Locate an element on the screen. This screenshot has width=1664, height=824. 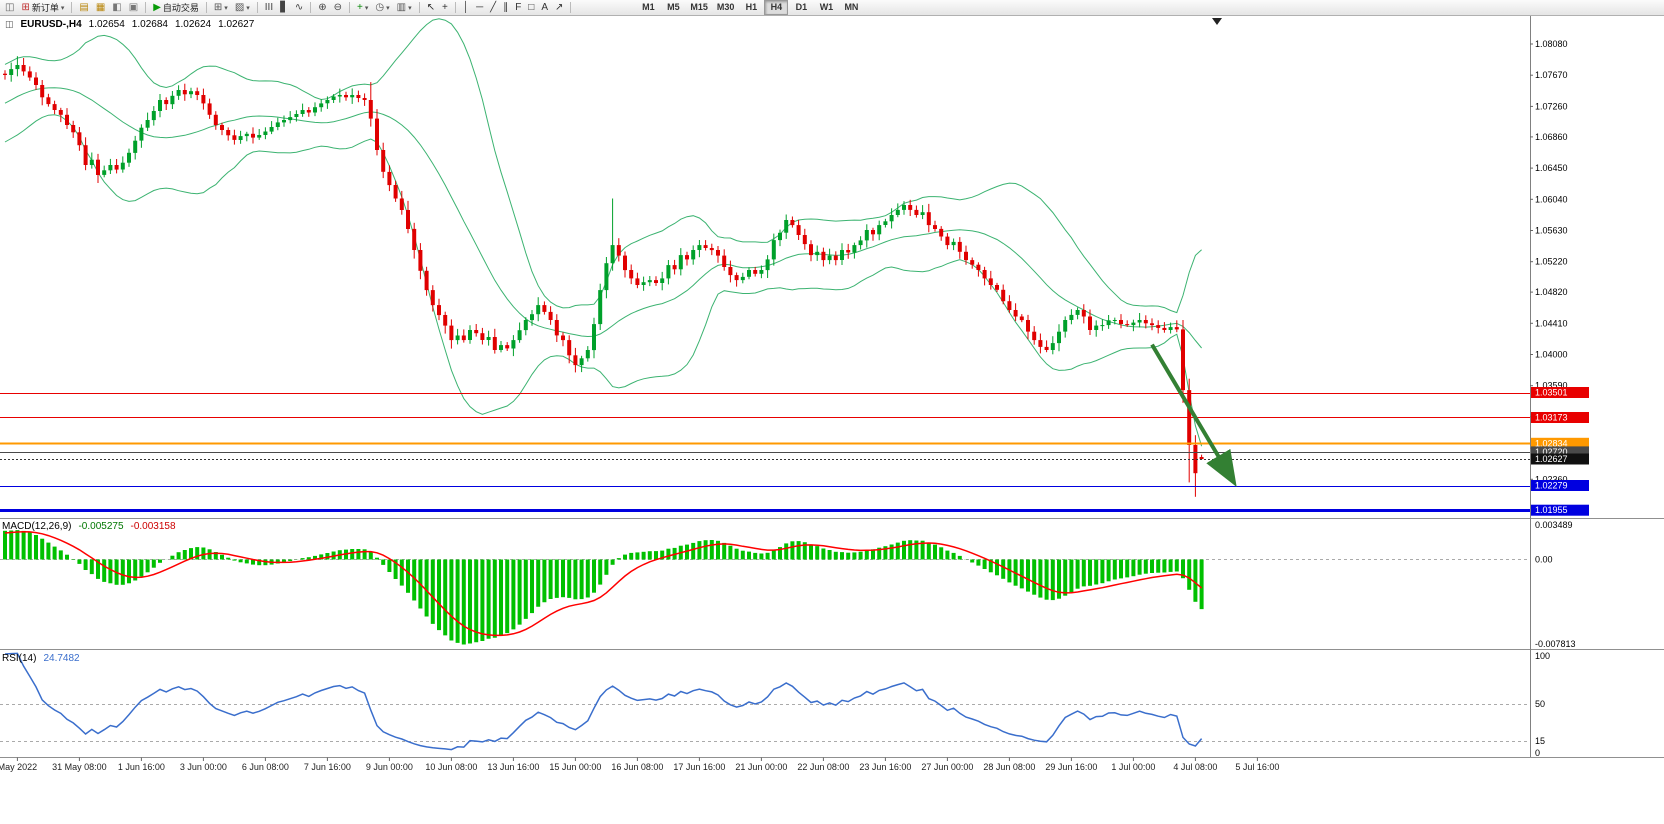
bar-chart-icon: III is located at coordinates (269, 8).